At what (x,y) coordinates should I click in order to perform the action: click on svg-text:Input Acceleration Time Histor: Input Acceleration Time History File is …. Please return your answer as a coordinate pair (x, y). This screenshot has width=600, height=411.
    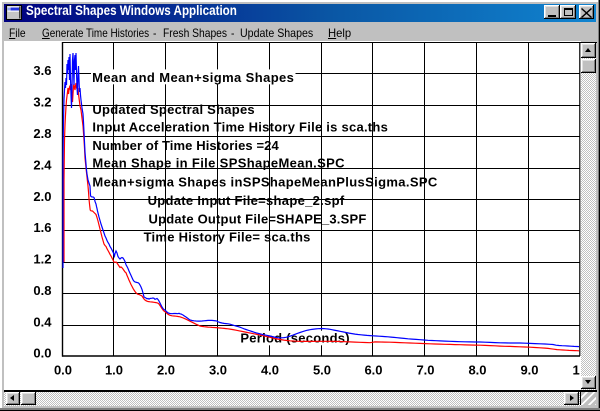
    Looking at the image, I should click on (240, 127).